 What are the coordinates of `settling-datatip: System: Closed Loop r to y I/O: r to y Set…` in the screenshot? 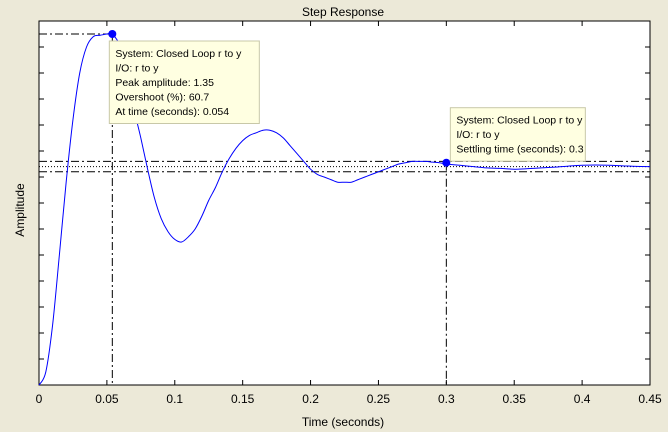 It's located at (517, 134).